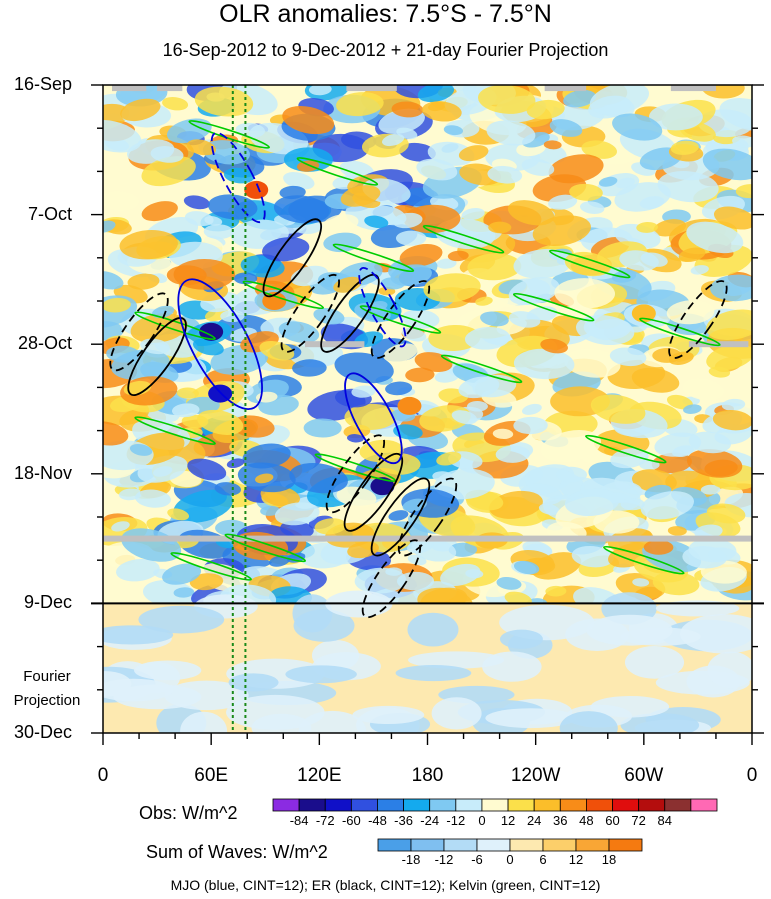  What do you see at coordinates (664, 820) in the screenshot?
I see `obs-colorbar-label: 84` at bounding box center [664, 820].